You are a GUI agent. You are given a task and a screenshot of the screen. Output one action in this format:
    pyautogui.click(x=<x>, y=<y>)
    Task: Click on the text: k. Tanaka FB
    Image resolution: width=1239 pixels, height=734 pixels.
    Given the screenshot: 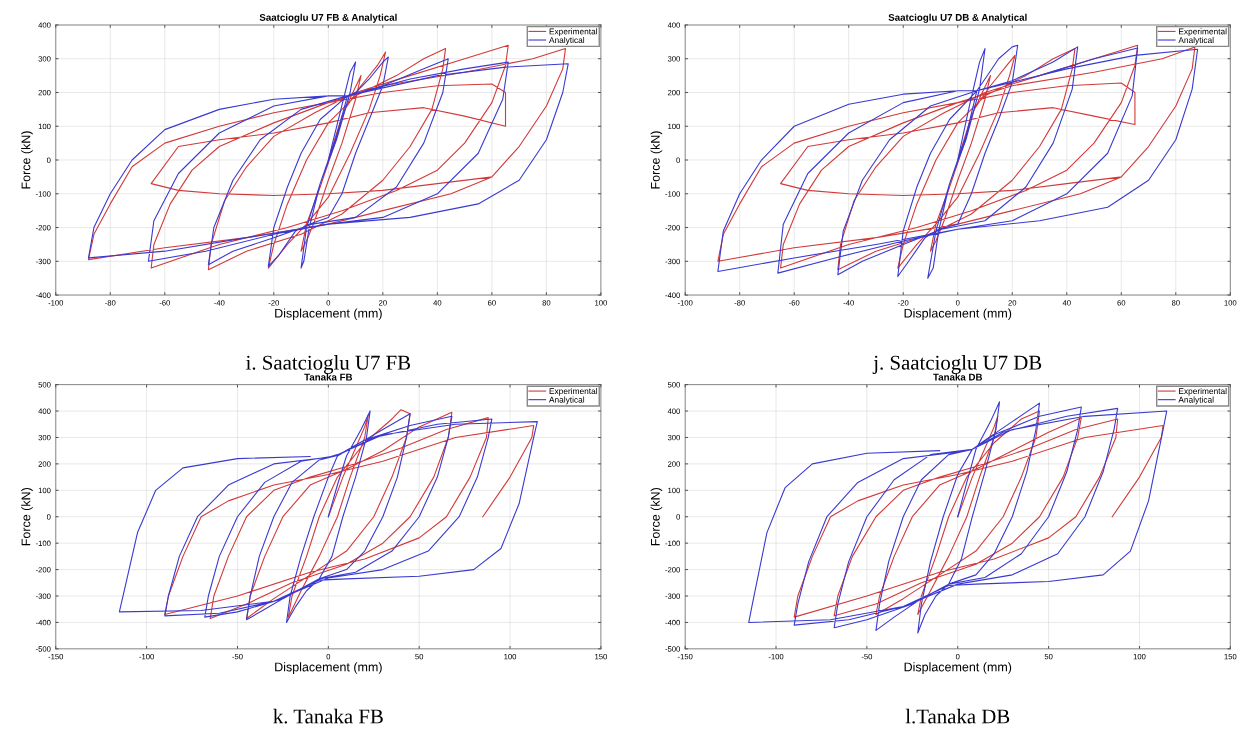 What is the action you would take?
    pyautogui.click(x=328, y=716)
    